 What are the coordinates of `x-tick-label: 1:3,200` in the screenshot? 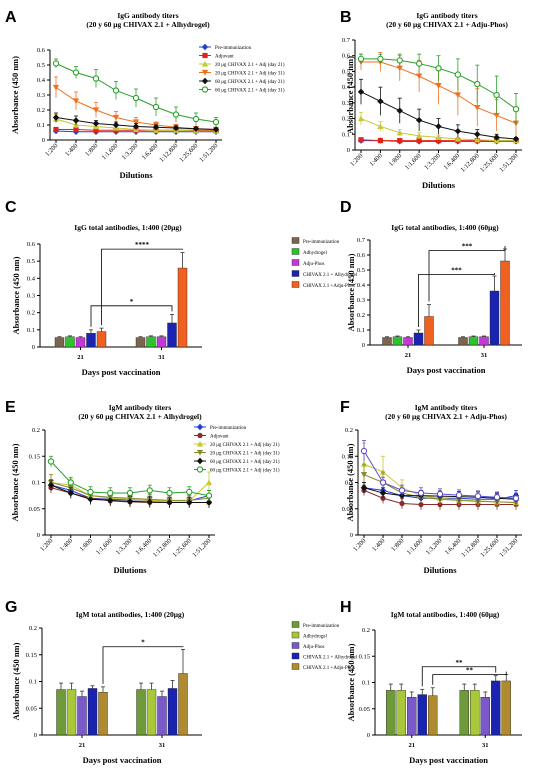 It's located at (124, 546).